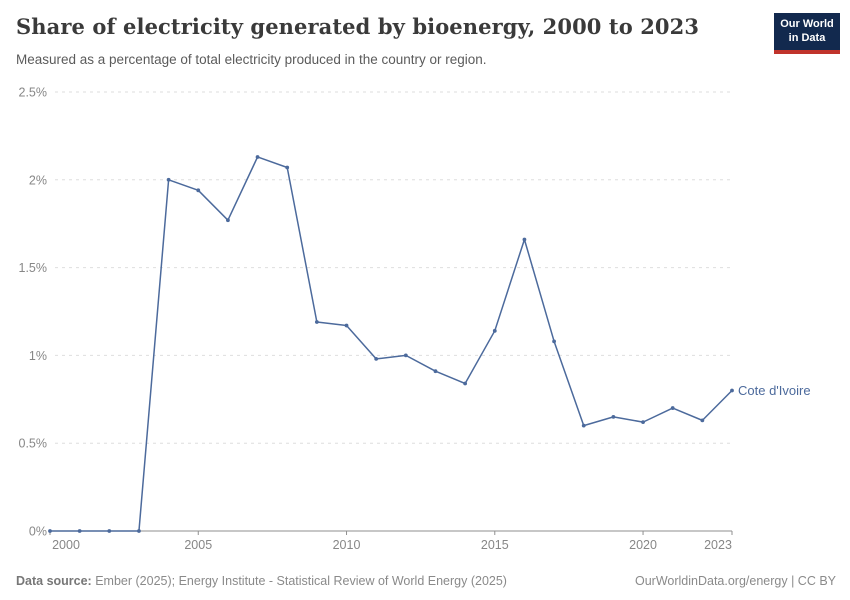  Describe the element at coordinates (718, 545) in the screenshot. I see `x-tick-label: 2023` at that location.